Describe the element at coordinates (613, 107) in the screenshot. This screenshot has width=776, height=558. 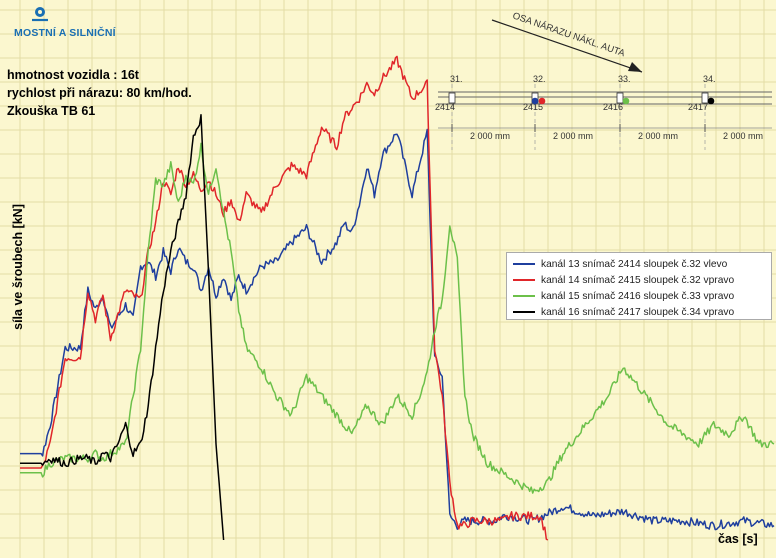
I see `sensor-label: 2416` at that location.